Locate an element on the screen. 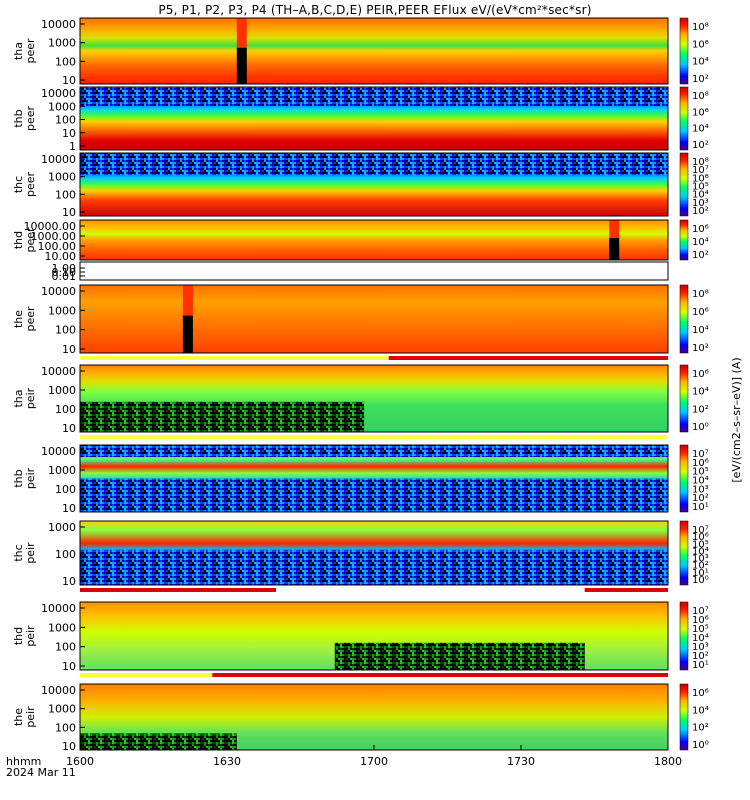 Image resolution: width=750 pixels, height=800 pixels. y-tick-label: 1000.00 is located at coordinates (54, 236).